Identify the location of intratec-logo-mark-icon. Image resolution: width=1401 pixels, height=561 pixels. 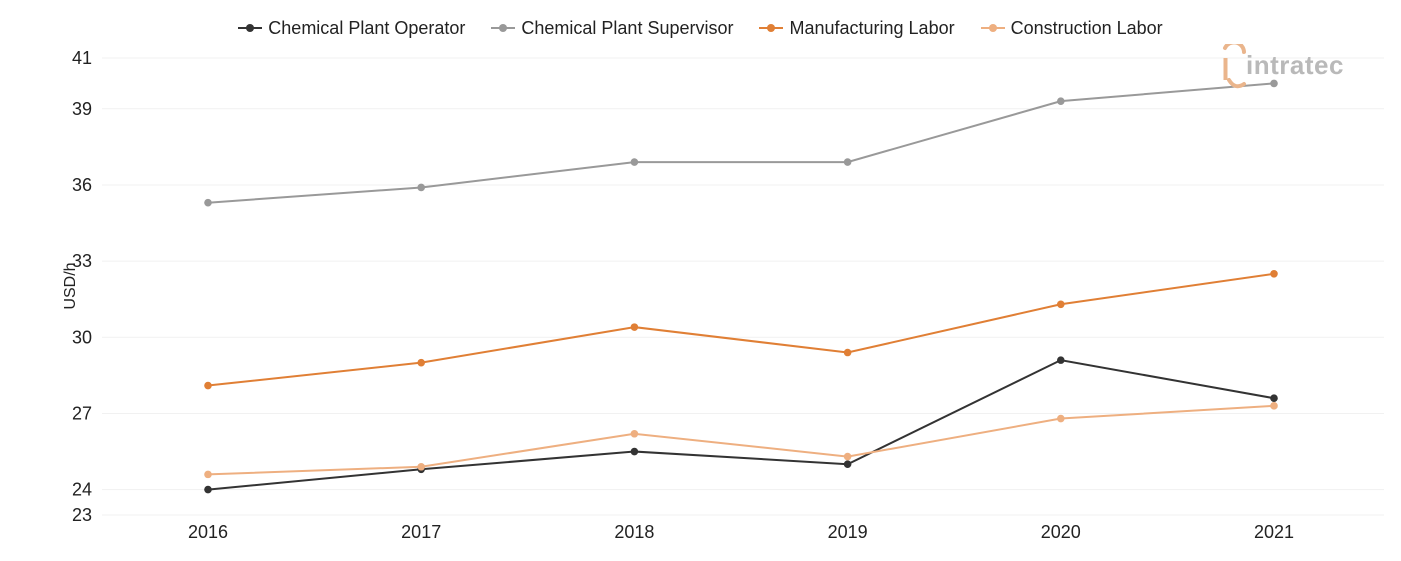
(1234, 66).